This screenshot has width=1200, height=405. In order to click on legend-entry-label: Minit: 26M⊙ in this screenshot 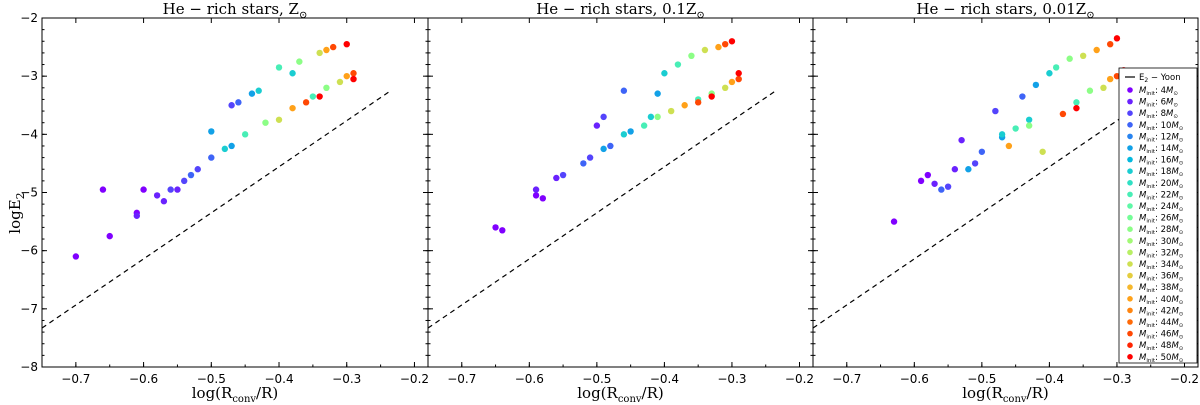, I will do `click(1161, 219)`.